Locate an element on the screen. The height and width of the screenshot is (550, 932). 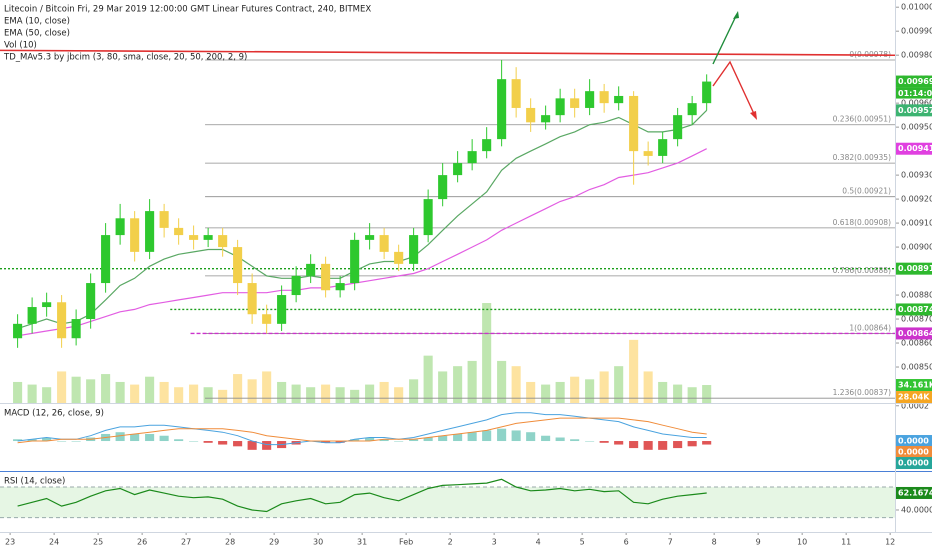
y-tick-label: 0.00960 is located at coordinates (916, 103).